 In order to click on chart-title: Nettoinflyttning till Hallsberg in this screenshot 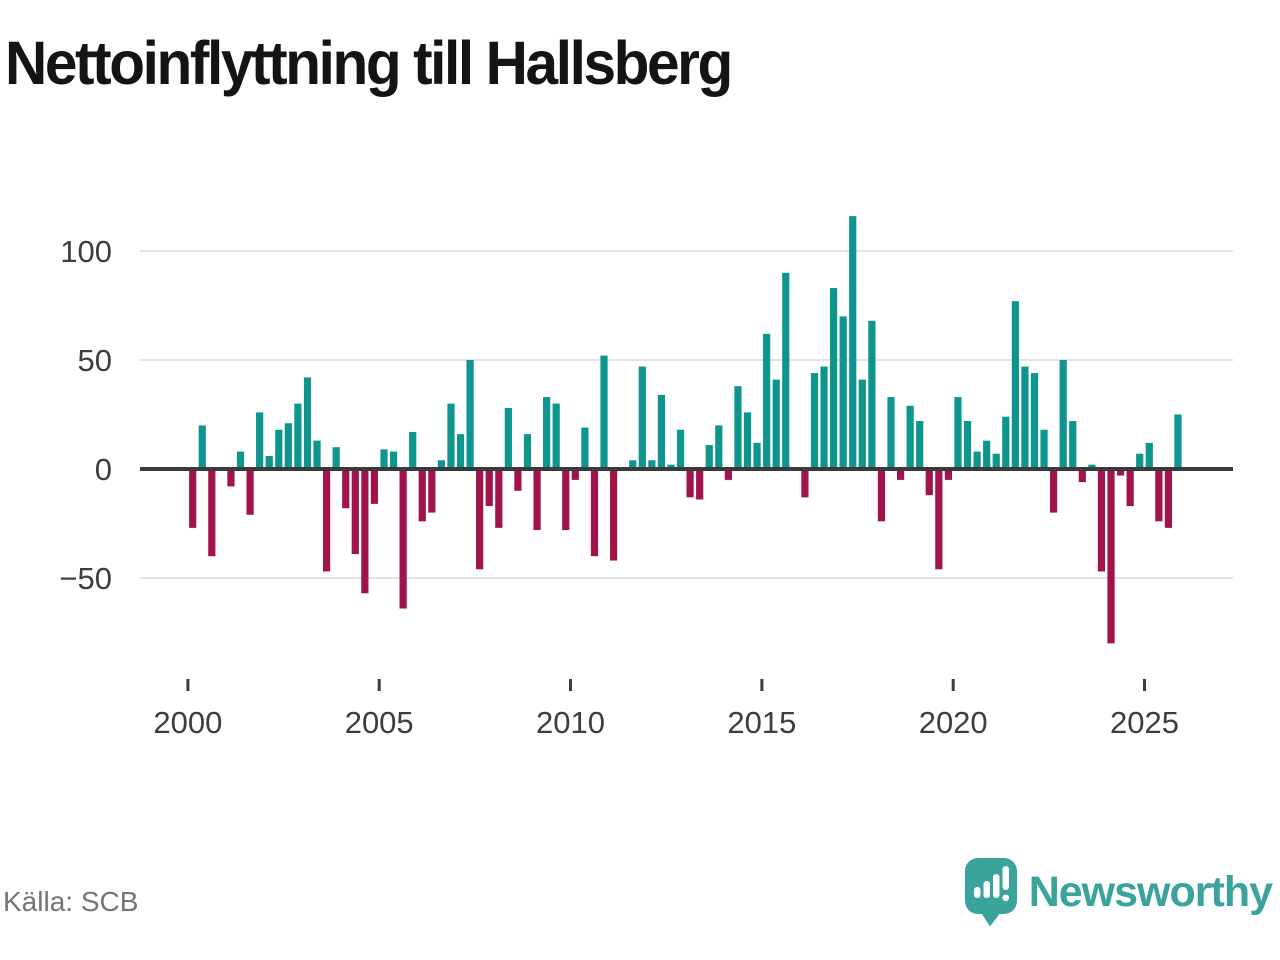, I will do `click(369, 63)`.